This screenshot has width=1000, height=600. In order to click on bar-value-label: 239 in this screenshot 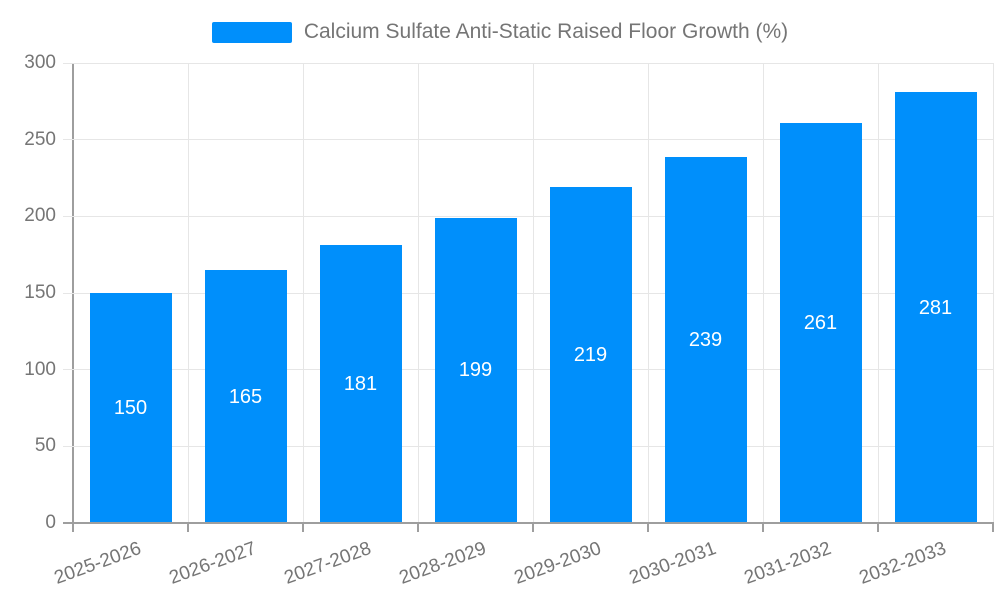, I will do `click(705, 339)`.